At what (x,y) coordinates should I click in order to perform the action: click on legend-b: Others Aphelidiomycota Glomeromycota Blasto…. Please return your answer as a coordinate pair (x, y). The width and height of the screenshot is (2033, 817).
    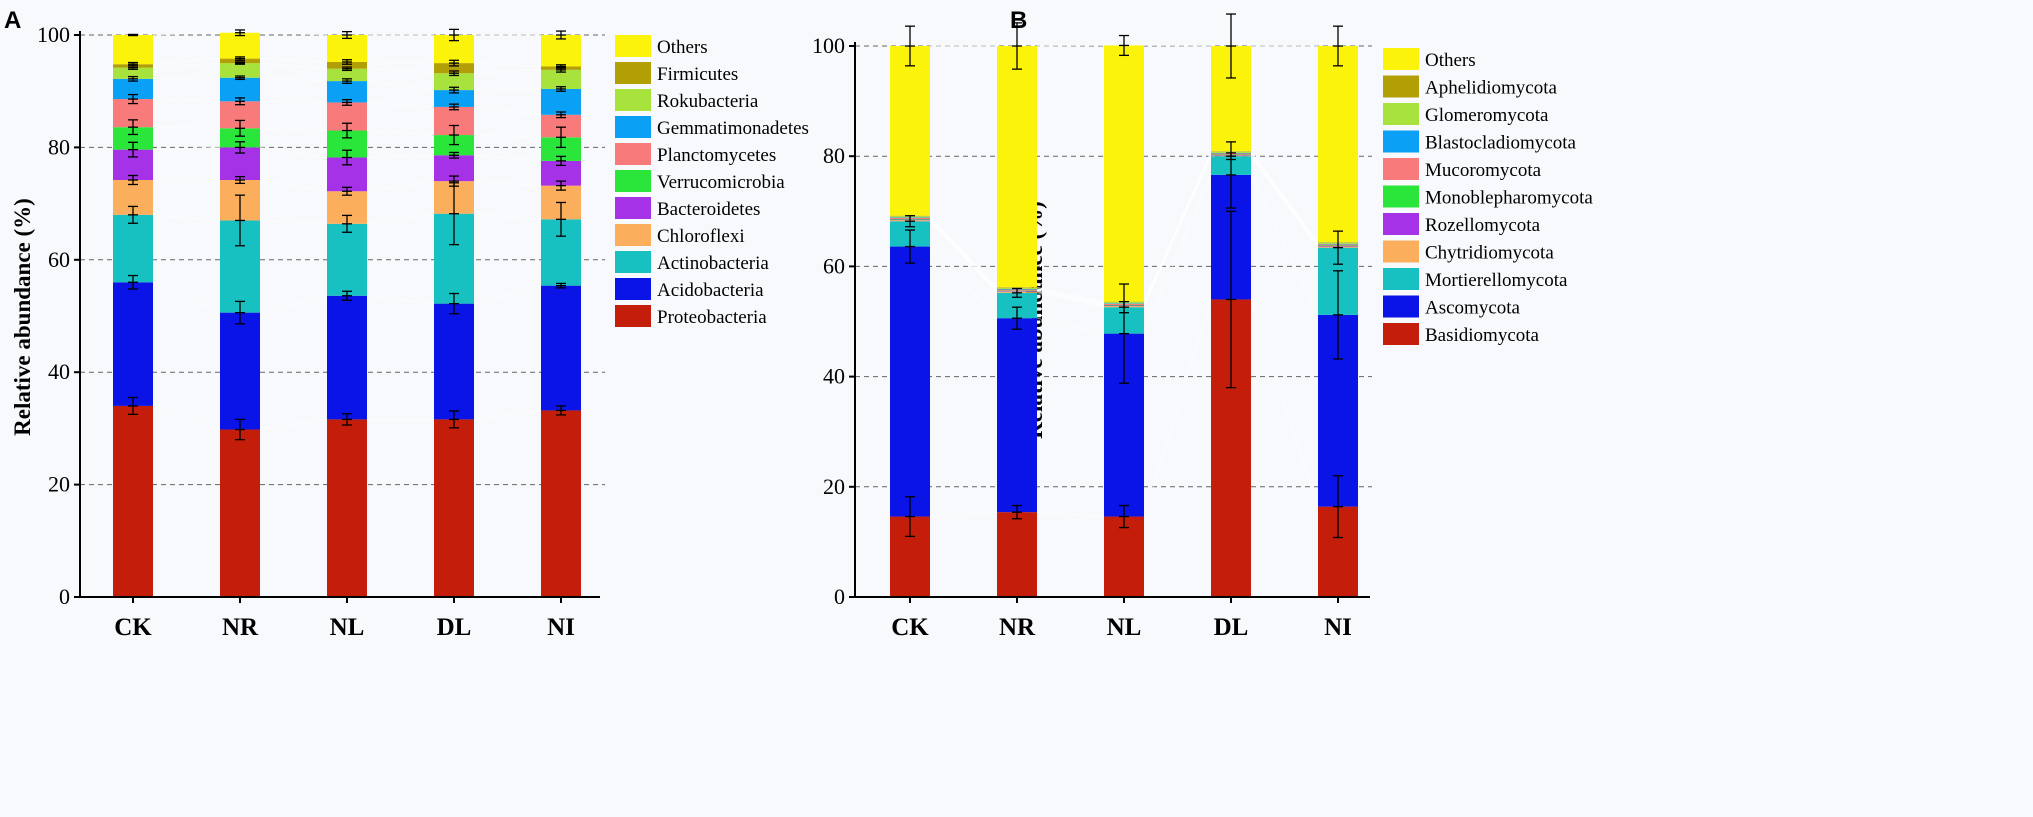
    Looking at the image, I should click on (1488, 197).